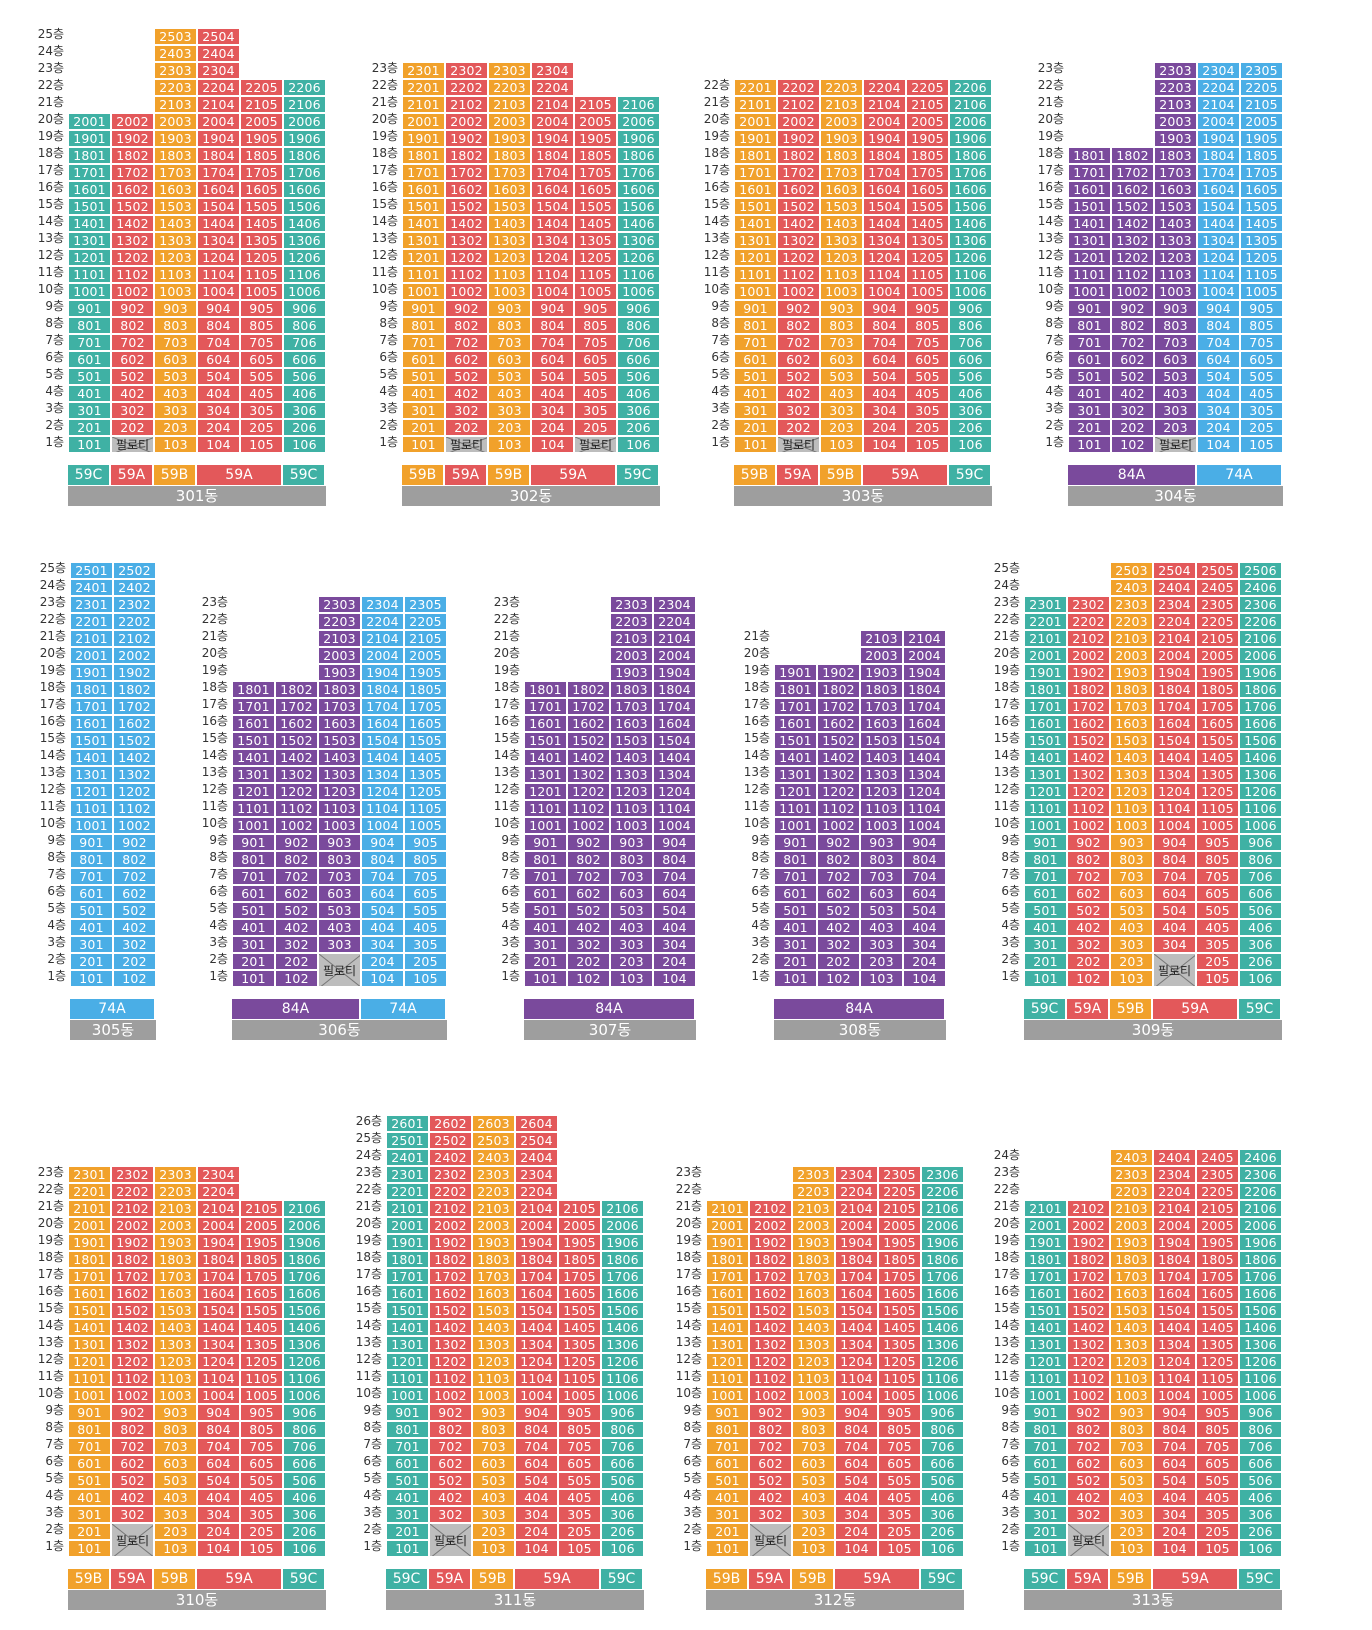  I want to click on unit-cell: 2002, so click(770, 1225).